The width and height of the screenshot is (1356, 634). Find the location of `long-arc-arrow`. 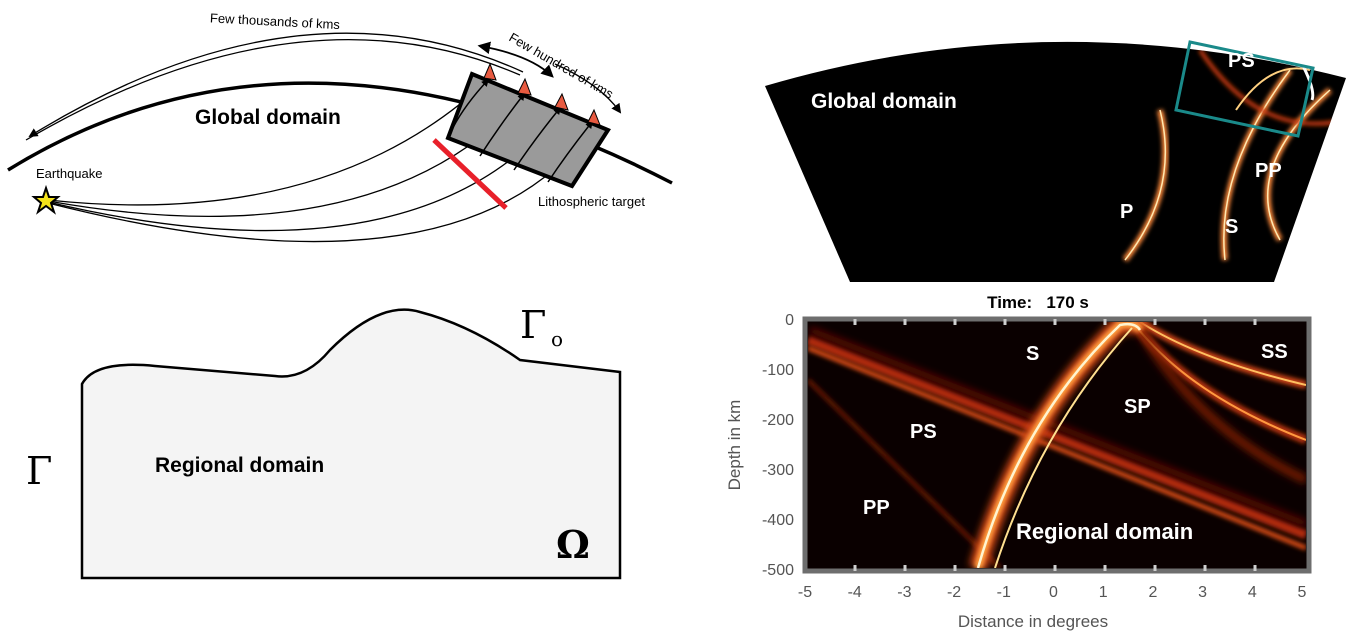

long-arc-arrow is located at coordinates (276, 84).